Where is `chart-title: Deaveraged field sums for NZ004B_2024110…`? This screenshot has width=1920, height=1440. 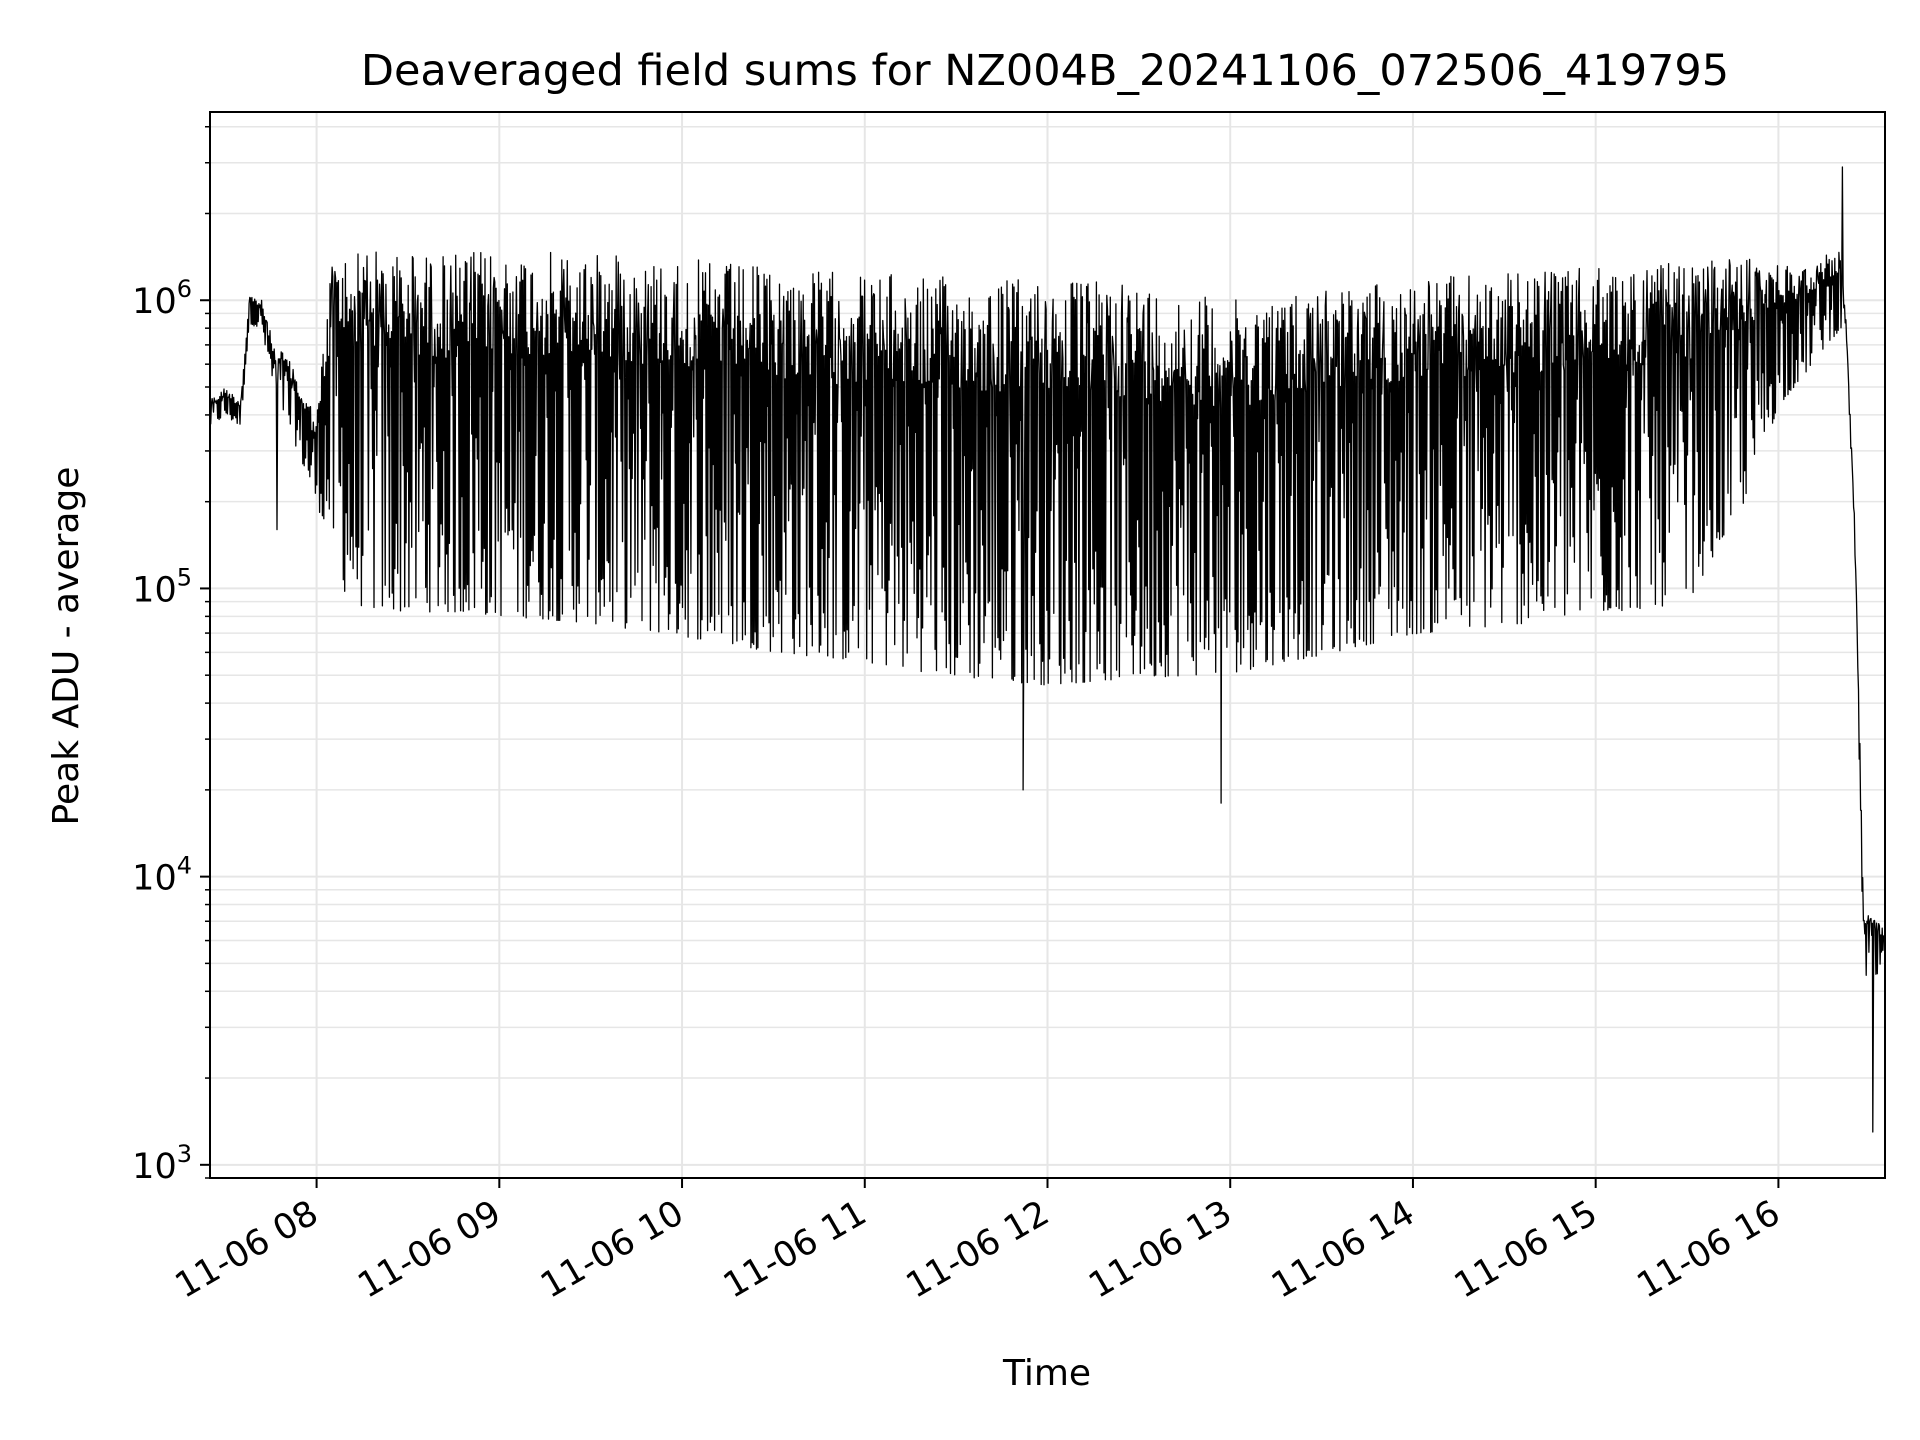
chart-title: Deaveraged field sums for NZ004B_2024110… is located at coordinates (1045, 71).